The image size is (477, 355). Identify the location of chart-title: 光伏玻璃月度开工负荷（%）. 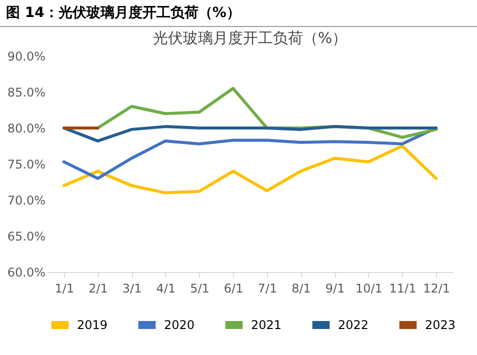
(250, 38).